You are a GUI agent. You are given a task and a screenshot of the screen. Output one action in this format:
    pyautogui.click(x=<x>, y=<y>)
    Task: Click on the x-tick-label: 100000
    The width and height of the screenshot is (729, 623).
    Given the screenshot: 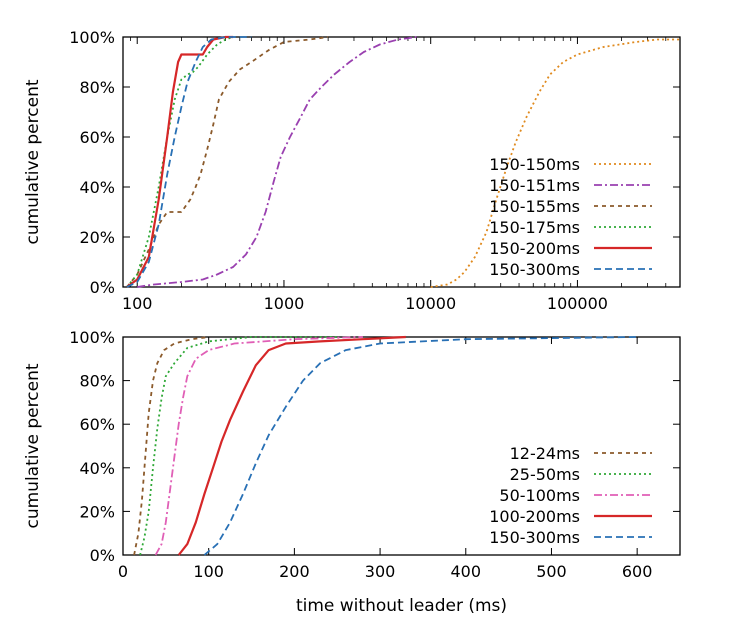 What is the action you would take?
    pyautogui.click(x=577, y=303)
    